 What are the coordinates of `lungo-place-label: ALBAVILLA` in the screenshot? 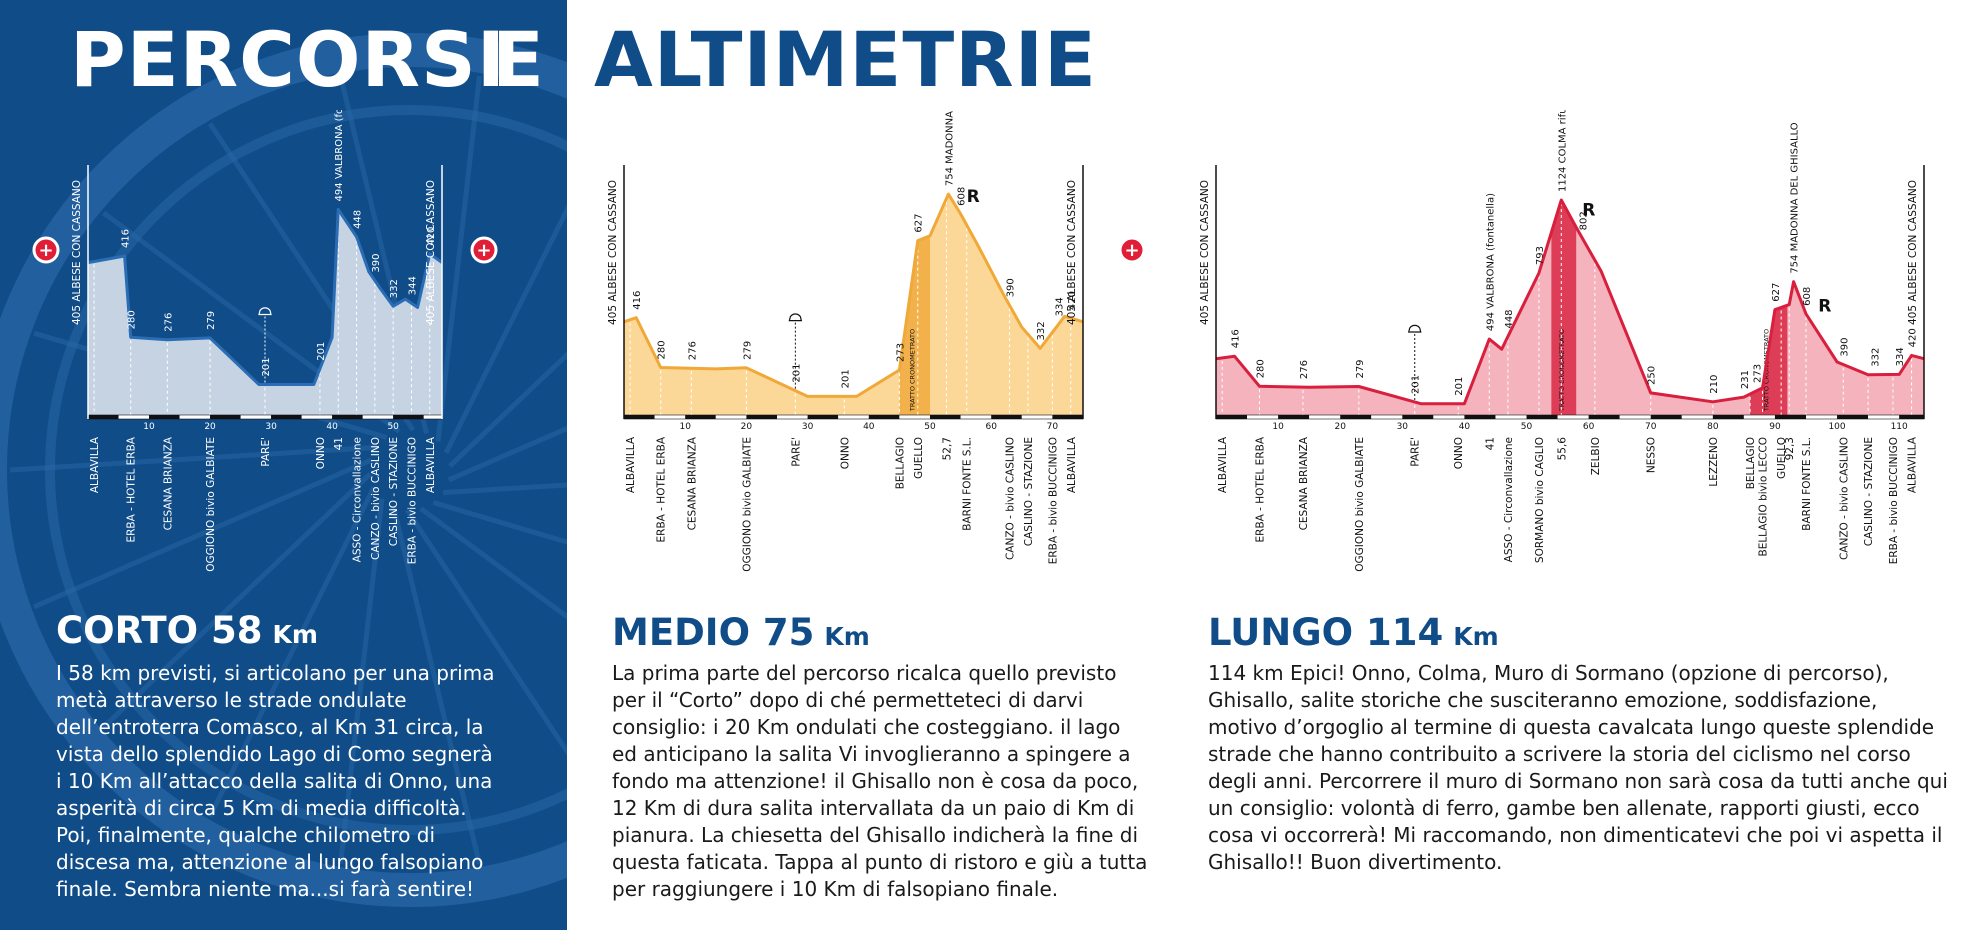 It's located at (1223, 464).